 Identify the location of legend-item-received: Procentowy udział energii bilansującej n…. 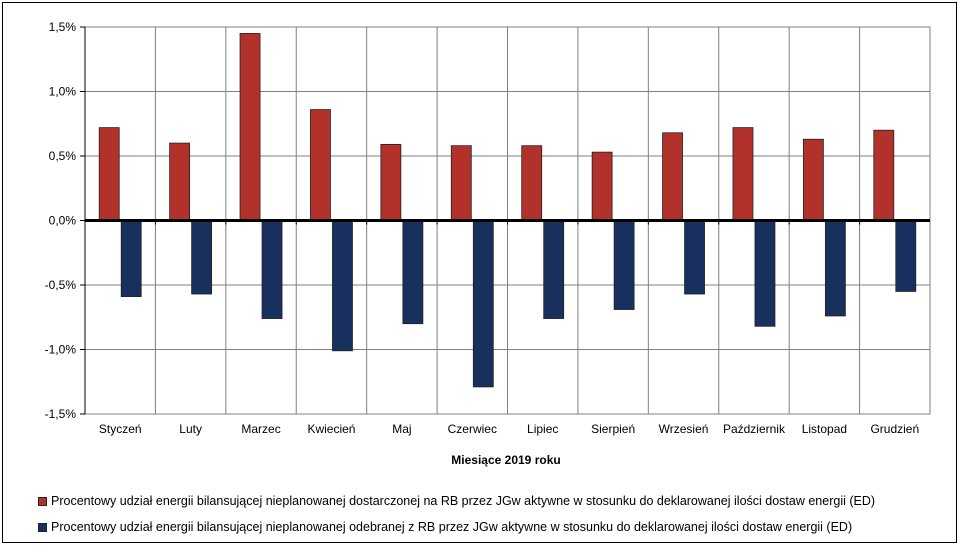
(445, 527).